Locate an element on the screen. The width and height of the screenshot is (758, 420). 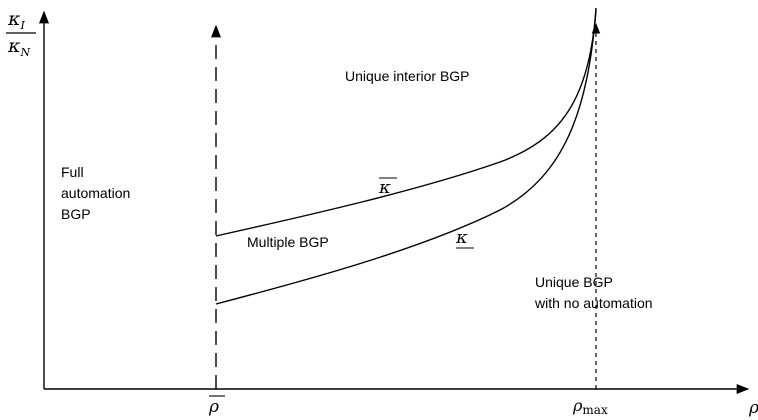
region-no-automation-line-2: with no automation is located at coordinates (593, 303).